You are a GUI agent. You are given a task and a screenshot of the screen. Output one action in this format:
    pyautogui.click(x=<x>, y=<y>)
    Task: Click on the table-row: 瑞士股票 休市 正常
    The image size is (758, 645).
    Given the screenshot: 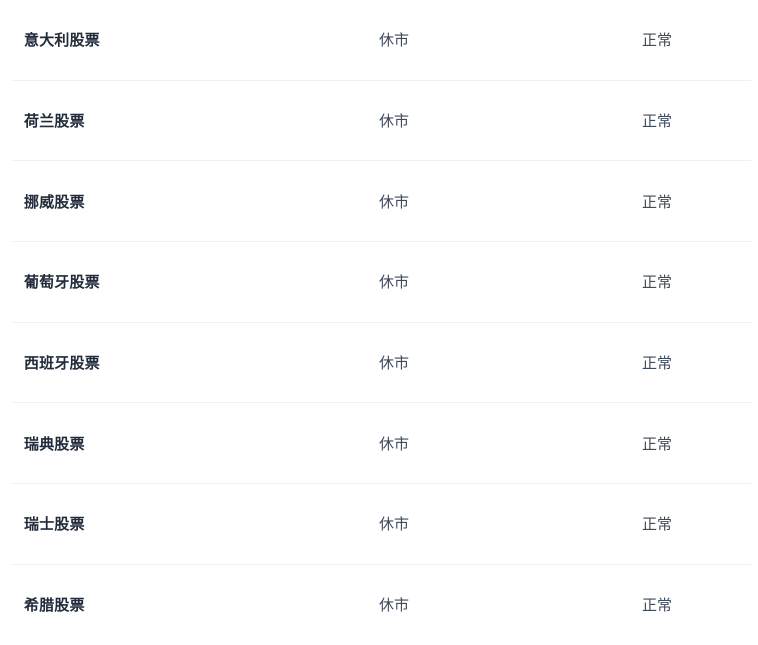 What is the action you would take?
    pyautogui.click(x=381, y=524)
    